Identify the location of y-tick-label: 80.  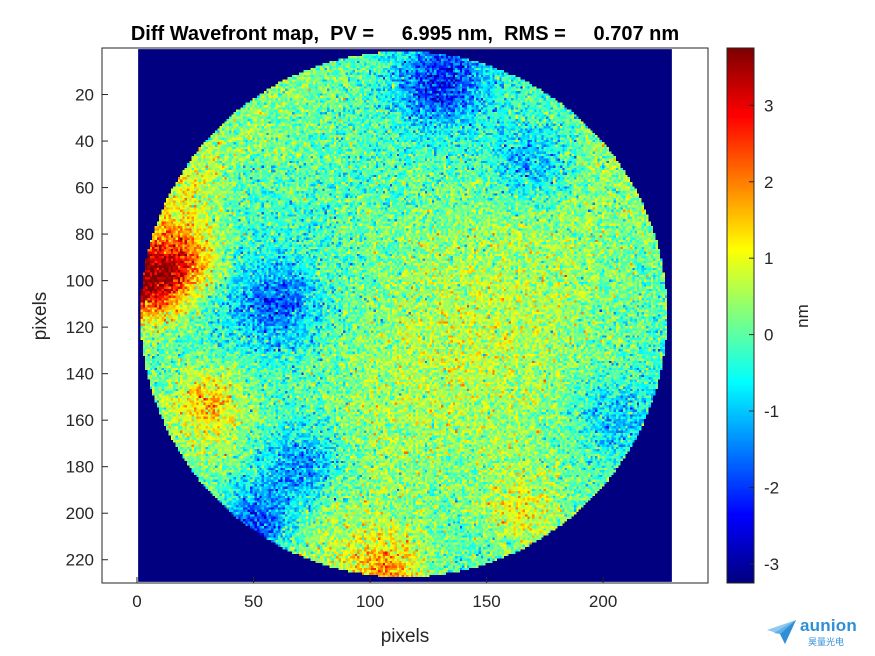
(84, 234).